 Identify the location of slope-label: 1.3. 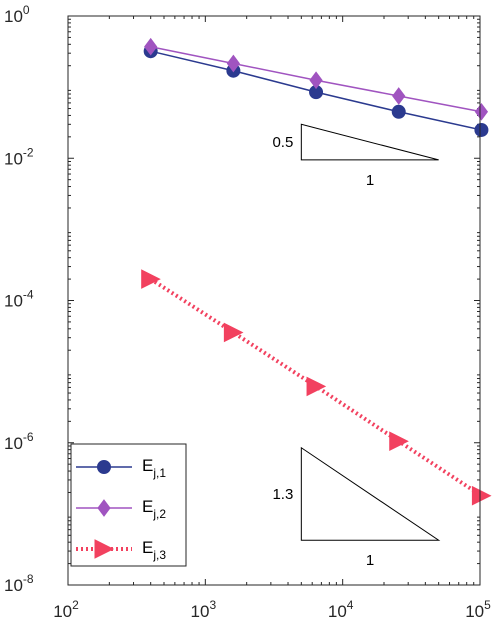
(282, 494).